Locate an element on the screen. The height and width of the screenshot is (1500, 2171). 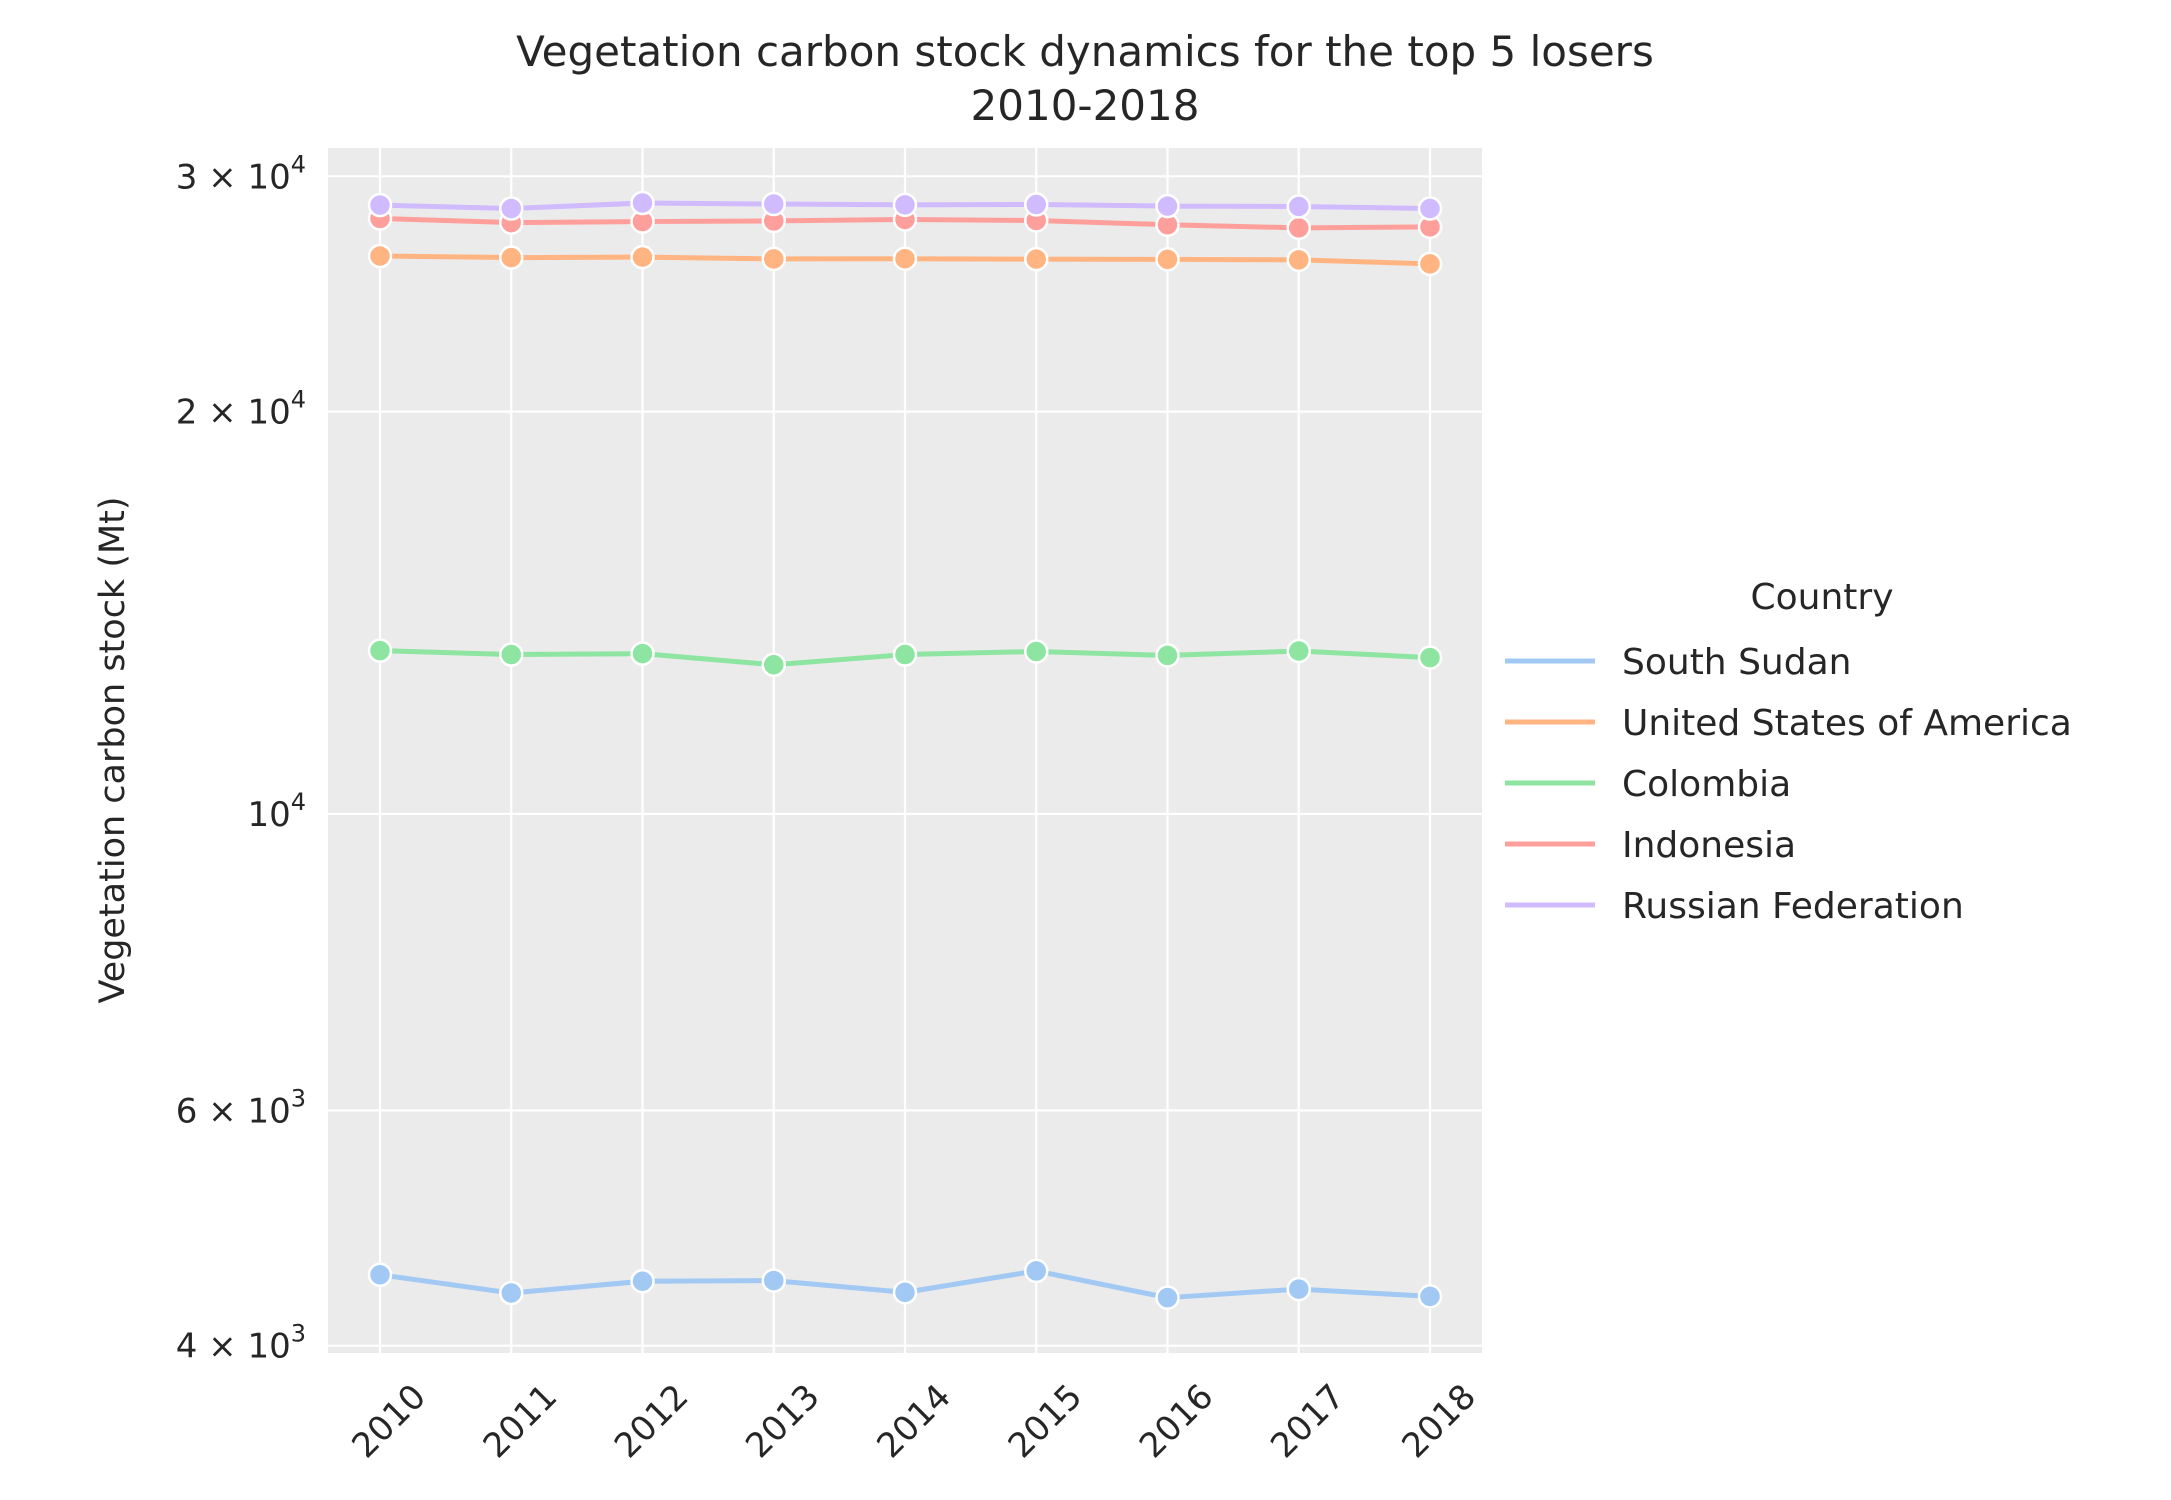
y-tick-label: 104 is located at coordinates (276, 811).